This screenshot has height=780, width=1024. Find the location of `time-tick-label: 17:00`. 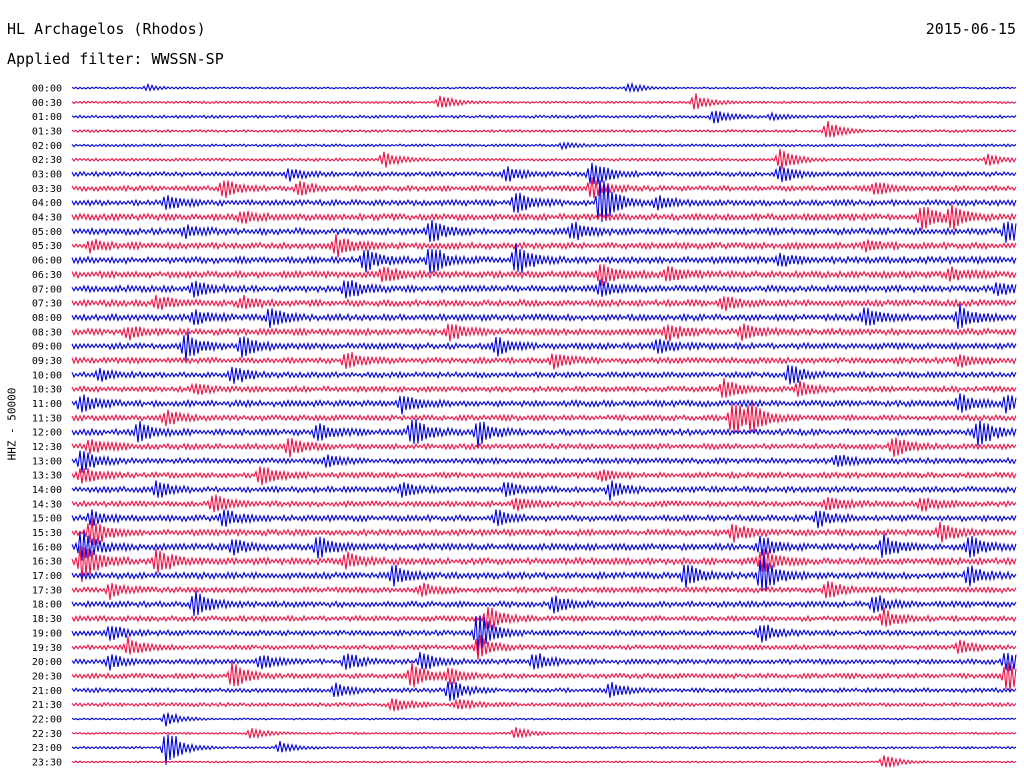

time-tick-label: 17:00 is located at coordinates (47, 576).